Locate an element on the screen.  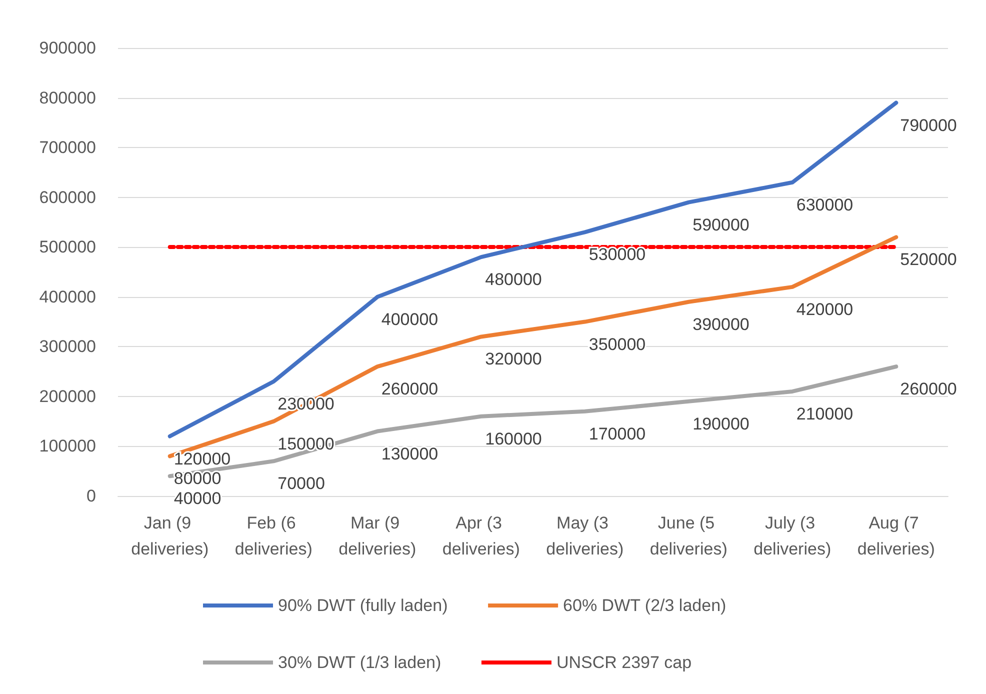
y-tick-label: 400000 is located at coordinates (67, 296).